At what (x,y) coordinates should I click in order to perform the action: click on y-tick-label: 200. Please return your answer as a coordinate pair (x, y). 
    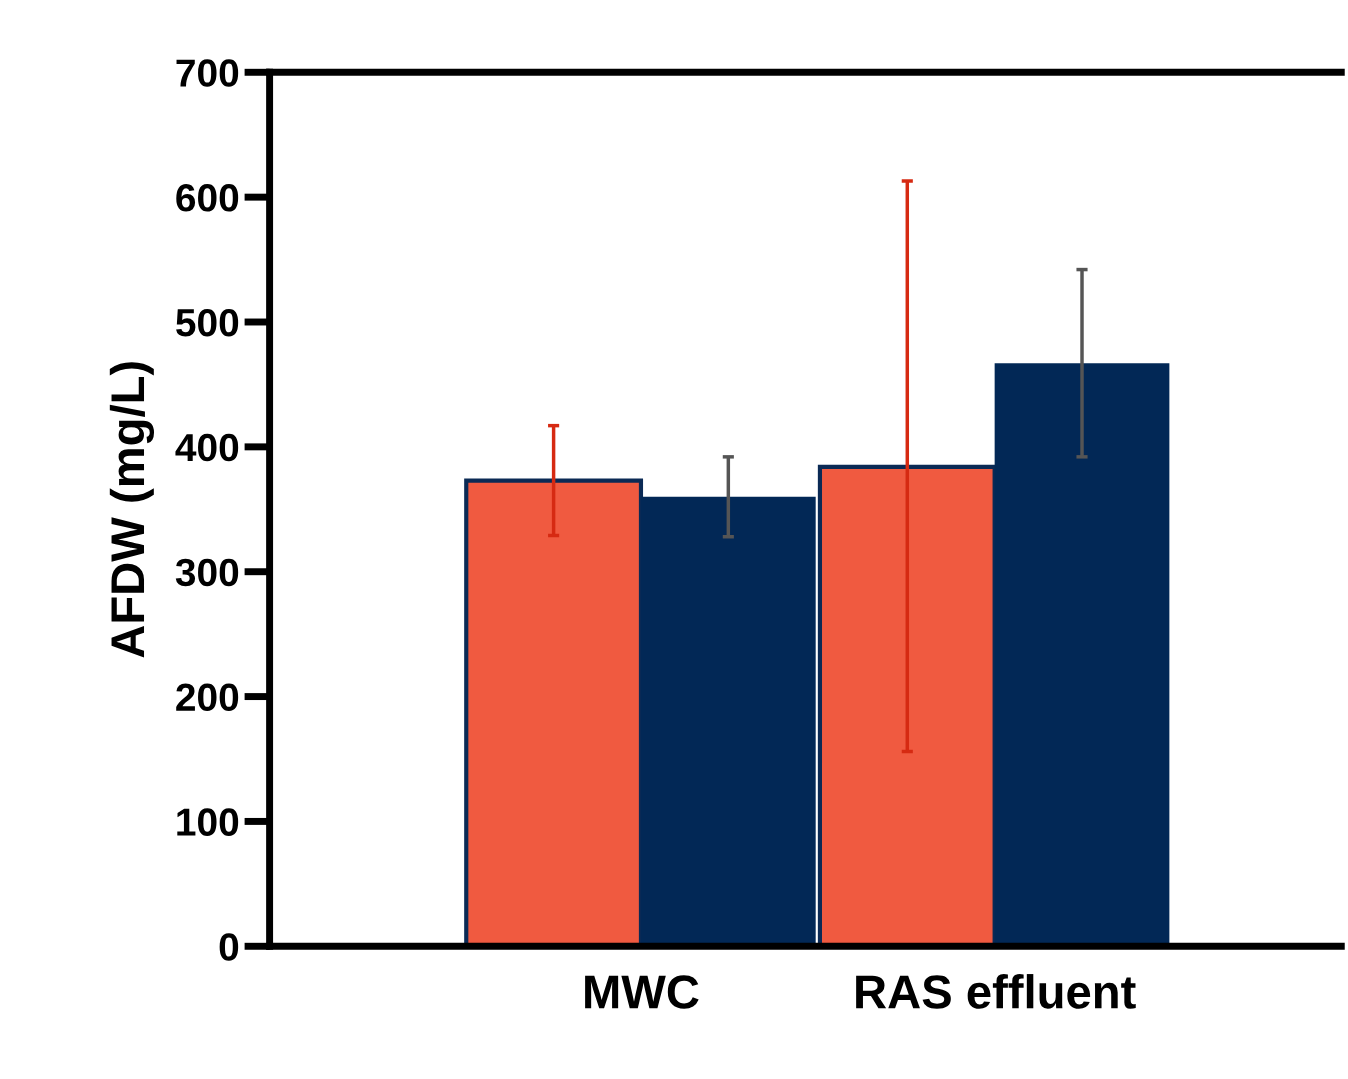
    Looking at the image, I should click on (207, 697).